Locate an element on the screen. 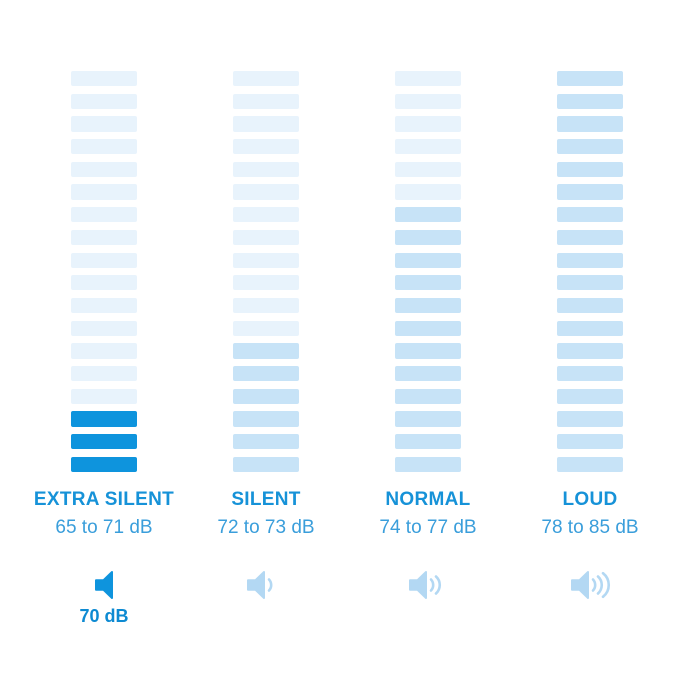 The height and width of the screenshot is (700, 700). speaker-no-waves-icon is located at coordinates (104, 585).